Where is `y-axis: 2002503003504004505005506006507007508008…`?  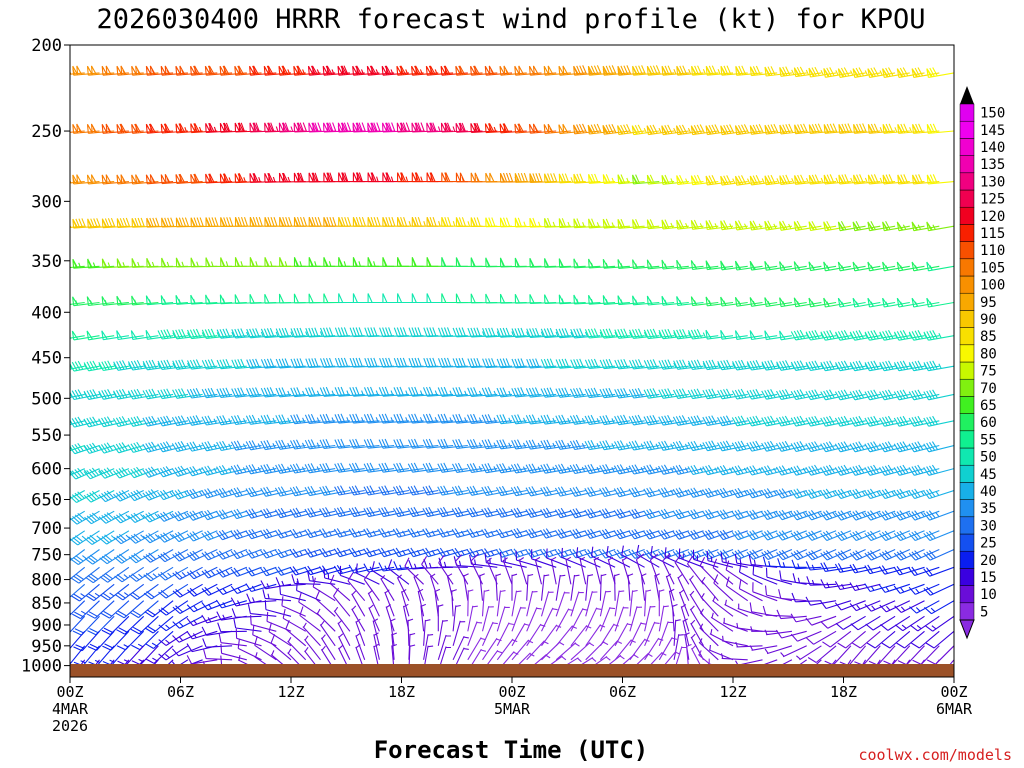 y-axis: 2002503003504004505005506006507007508008… is located at coordinates (45, 356).